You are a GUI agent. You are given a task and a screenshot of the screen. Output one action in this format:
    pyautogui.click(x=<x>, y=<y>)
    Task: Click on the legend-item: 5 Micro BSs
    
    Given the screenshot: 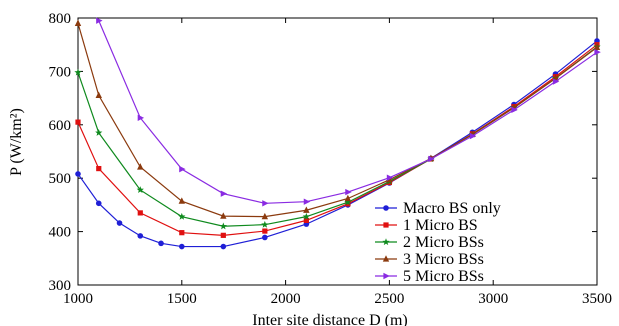 What is the action you would take?
    pyautogui.click(x=429, y=276)
    